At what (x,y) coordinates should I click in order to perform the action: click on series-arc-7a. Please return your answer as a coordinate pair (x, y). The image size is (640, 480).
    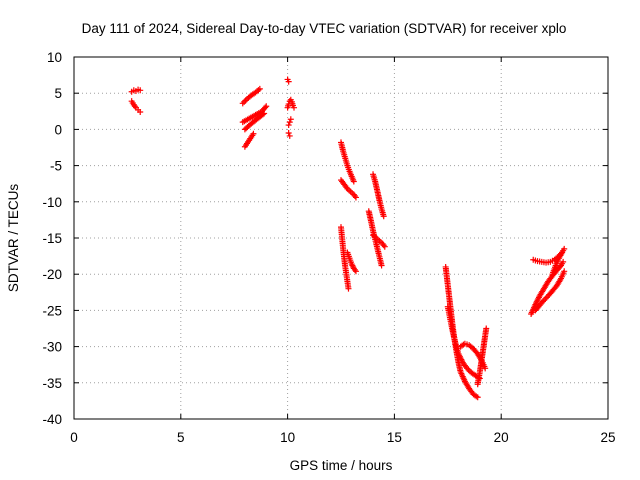
    Looking at the image, I should click on (547, 288).